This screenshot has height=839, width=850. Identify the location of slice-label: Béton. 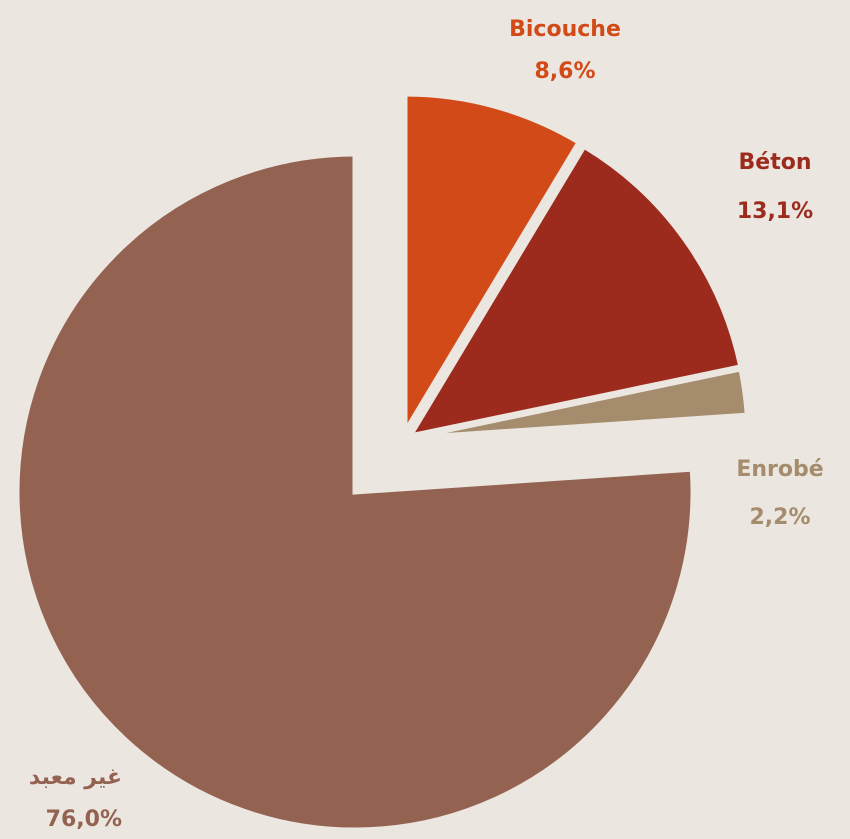
(775, 162).